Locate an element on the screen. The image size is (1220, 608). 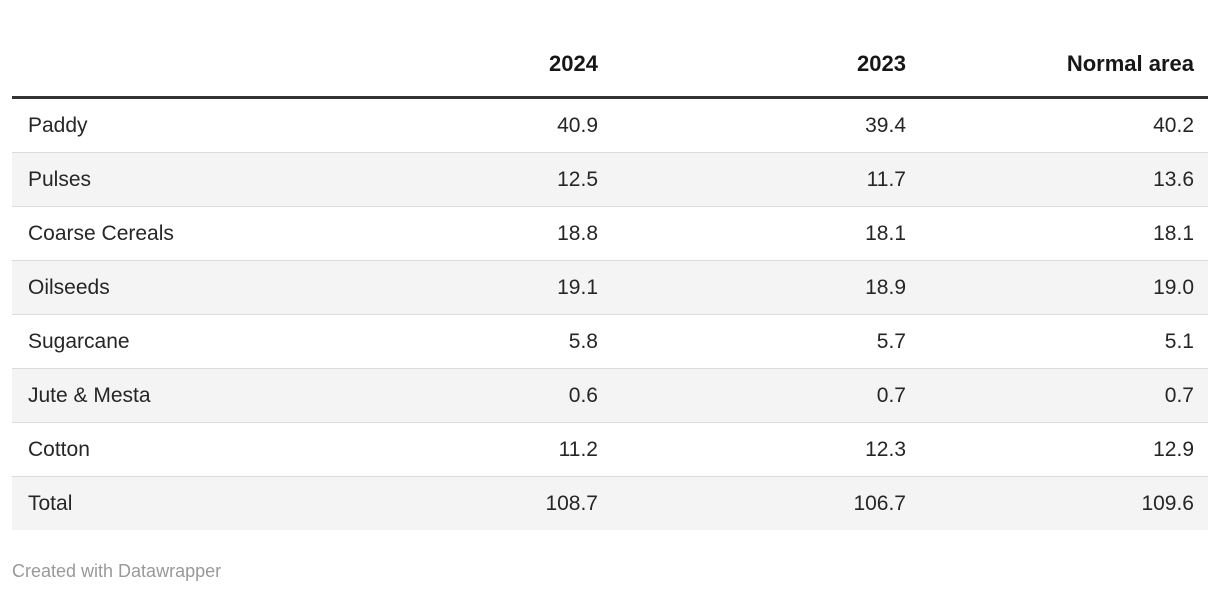
cell-normal-area: 18.1 is located at coordinates (1064, 233).